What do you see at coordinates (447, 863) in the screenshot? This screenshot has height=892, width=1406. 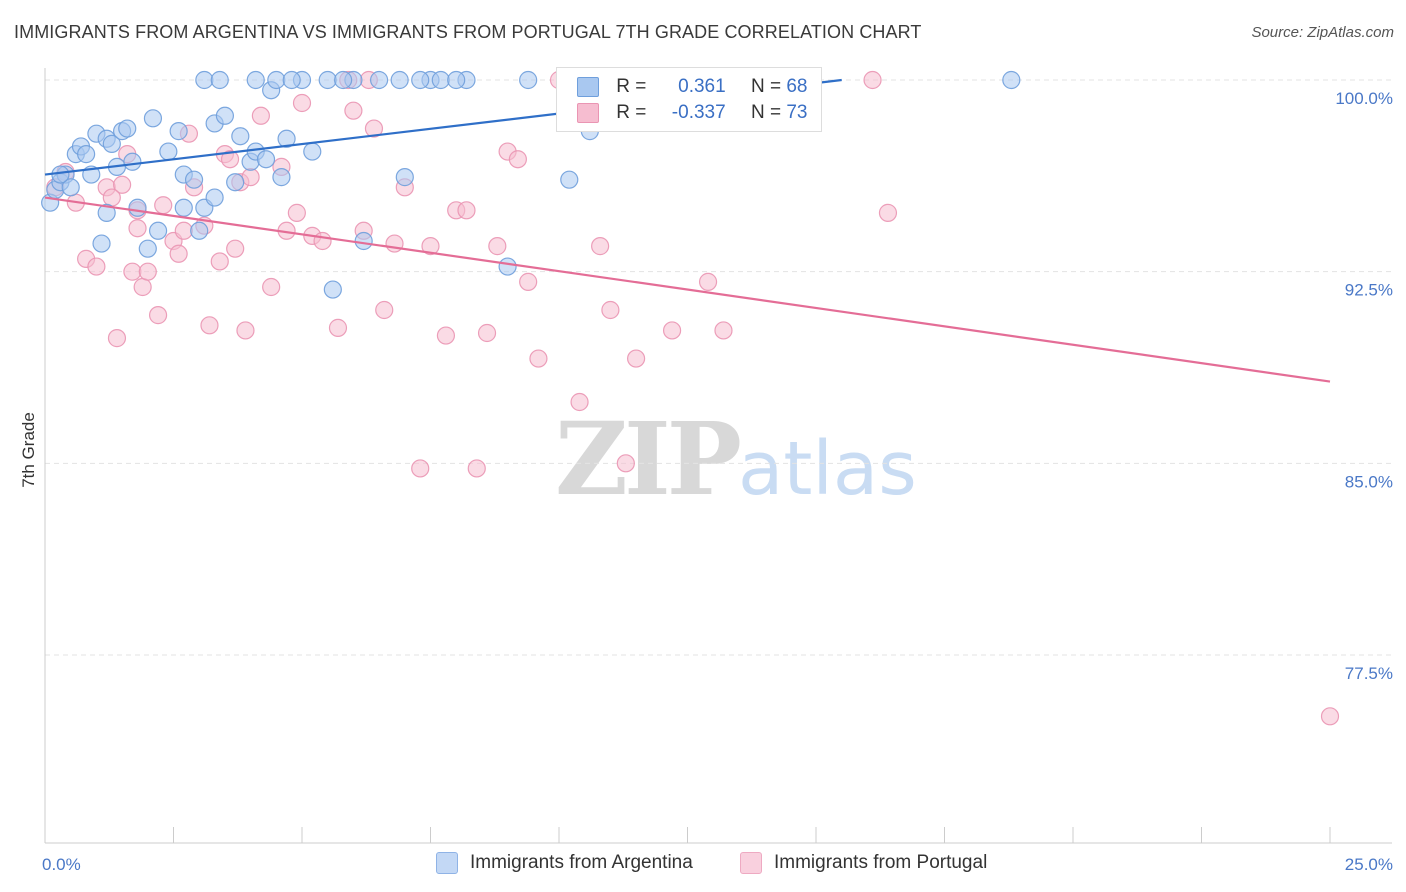 I see `bottom-legend-swatch-argentina` at bounding box center [447, 863].